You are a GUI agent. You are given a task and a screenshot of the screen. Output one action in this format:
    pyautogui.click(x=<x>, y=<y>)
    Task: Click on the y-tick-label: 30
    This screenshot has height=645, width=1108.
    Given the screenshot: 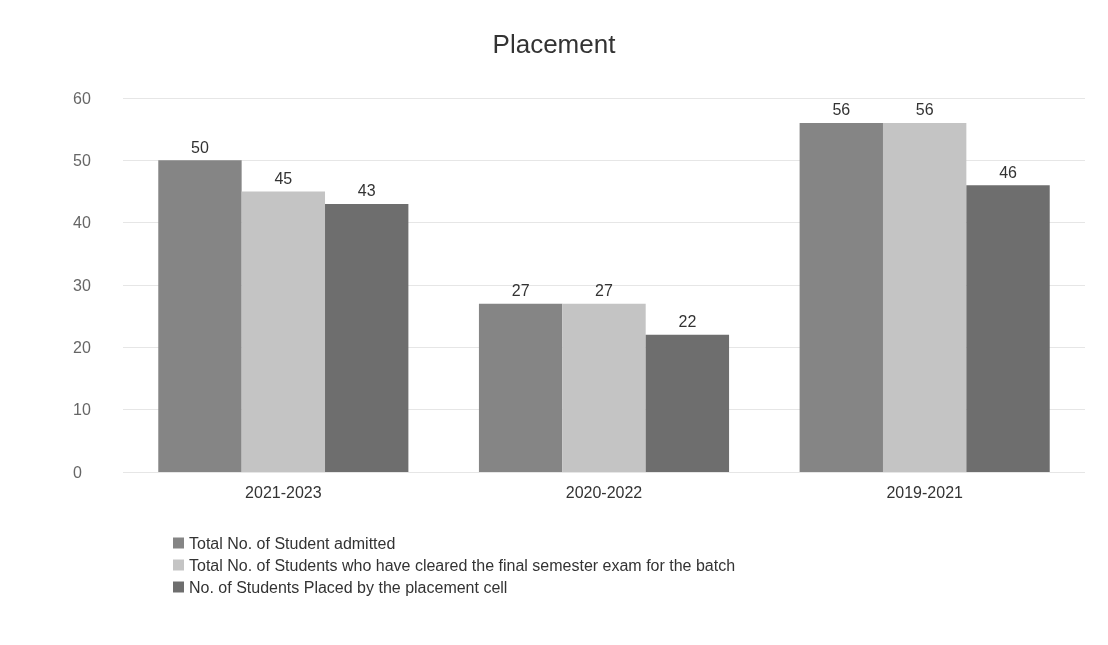 What is the action you would take?
    pyautogui.click(x=82, y=285)
    